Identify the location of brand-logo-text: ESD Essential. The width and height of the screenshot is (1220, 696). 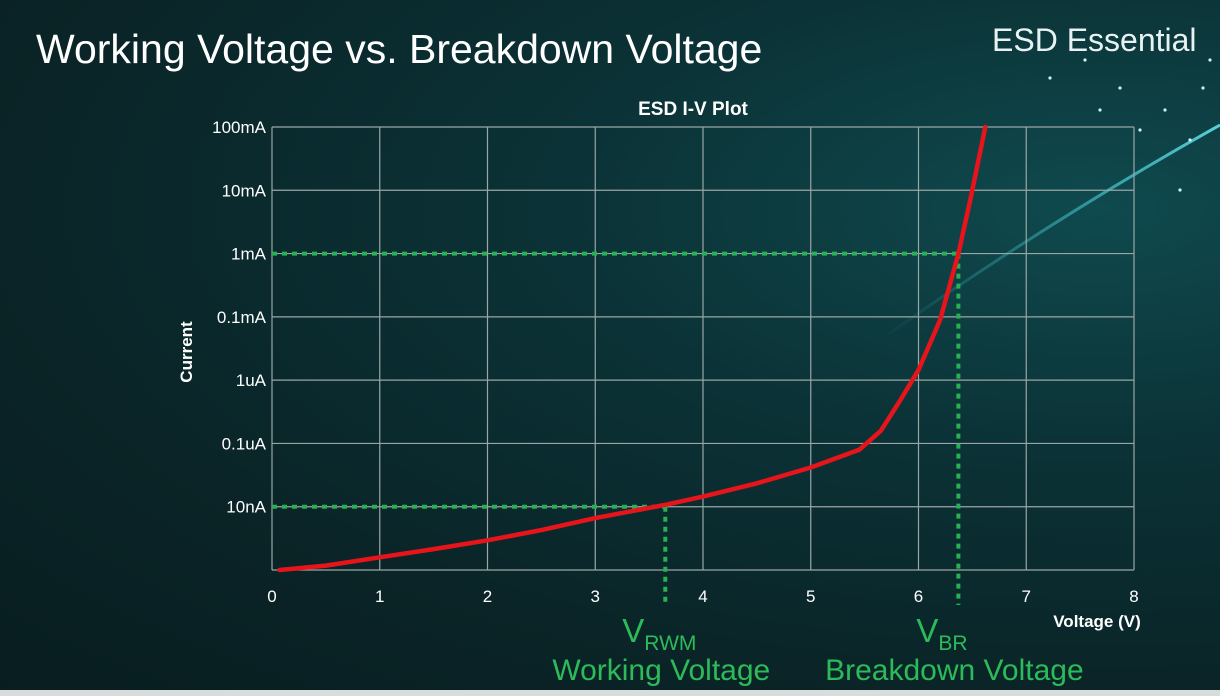
(1094, 40).